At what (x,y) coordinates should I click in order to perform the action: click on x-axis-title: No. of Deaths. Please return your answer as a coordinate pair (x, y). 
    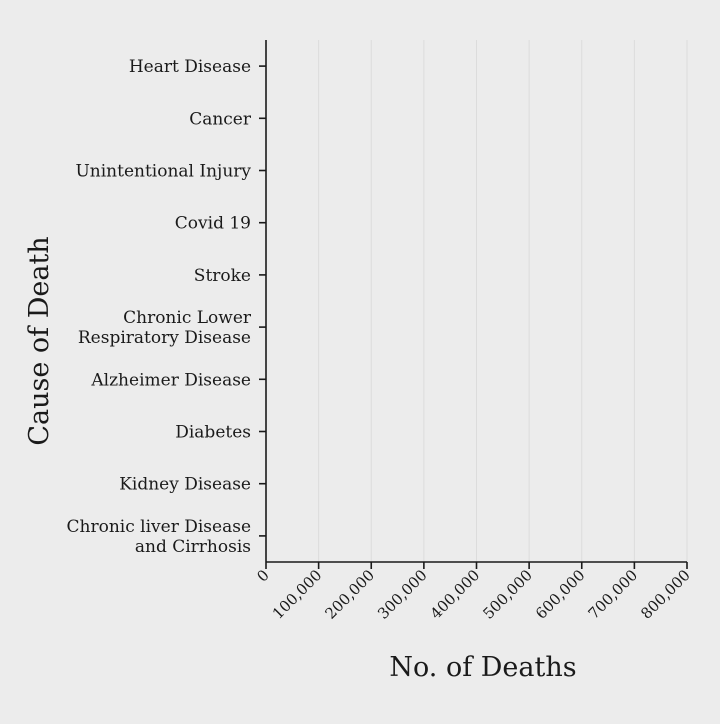
    Looking at the image, I should click on (482, 667).